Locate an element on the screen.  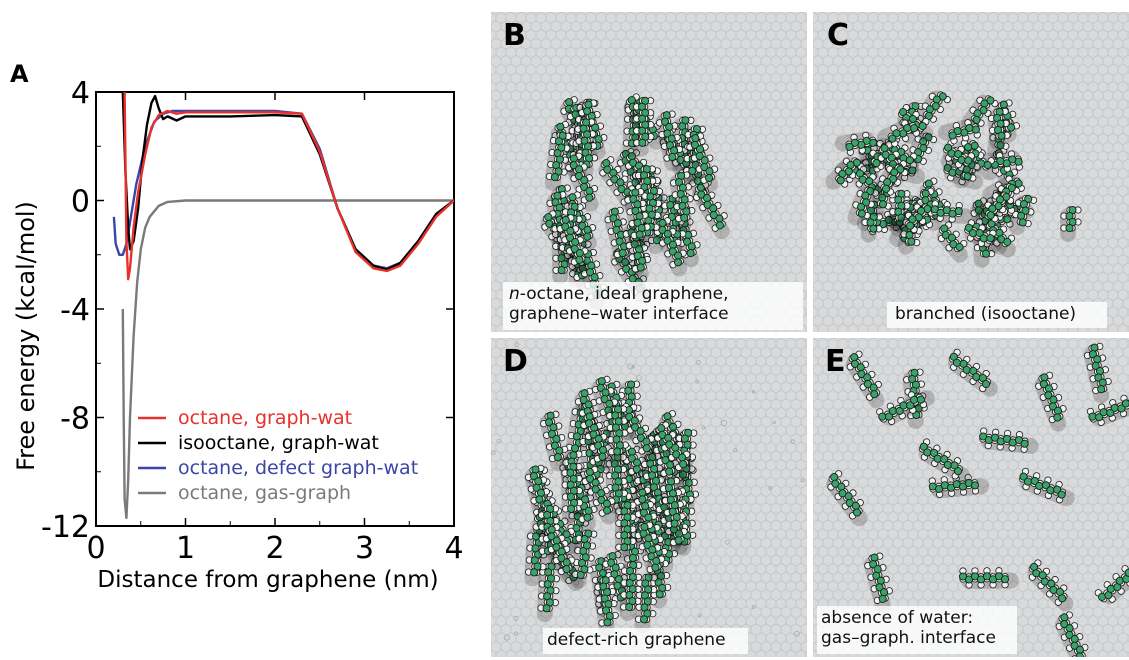
panel-b-caption-line1: -octane, ideal graphene, is located at coordinates (624, 294).